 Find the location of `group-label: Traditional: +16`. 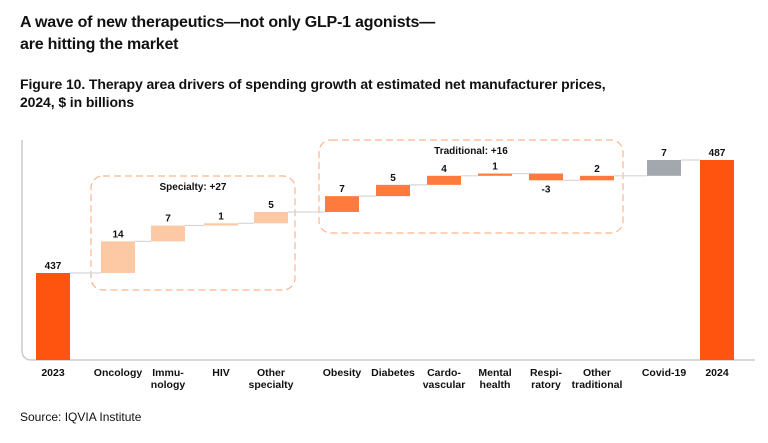

group-label: Traditional: +16 is located at coordinates (471, 151).